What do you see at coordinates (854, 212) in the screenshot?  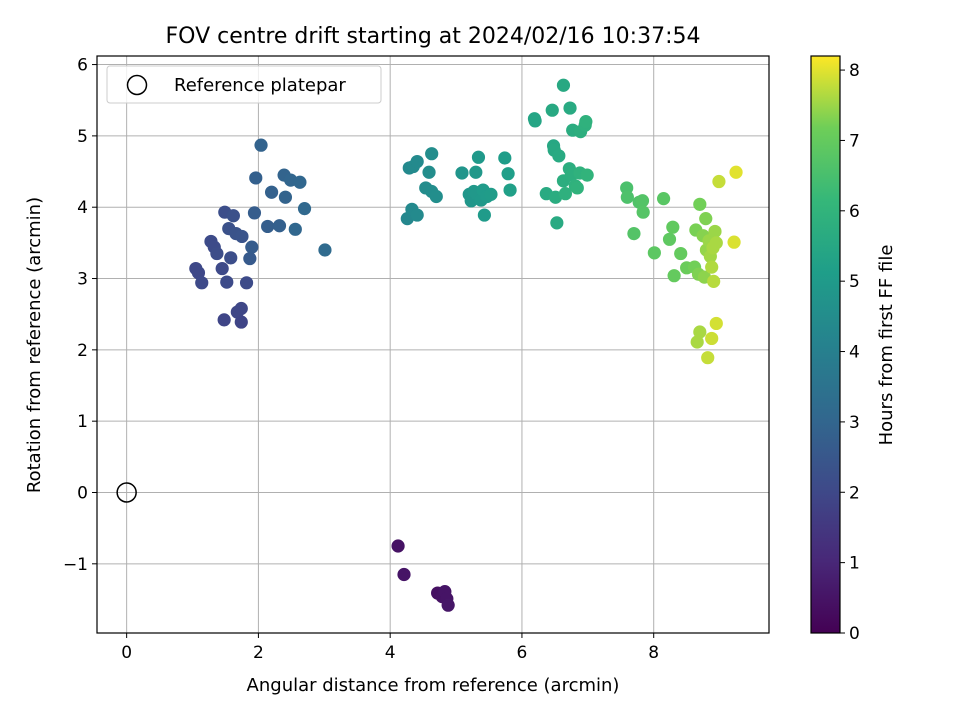 I see `colorbar-tick-label: 6` at bounding box center [854, 212].